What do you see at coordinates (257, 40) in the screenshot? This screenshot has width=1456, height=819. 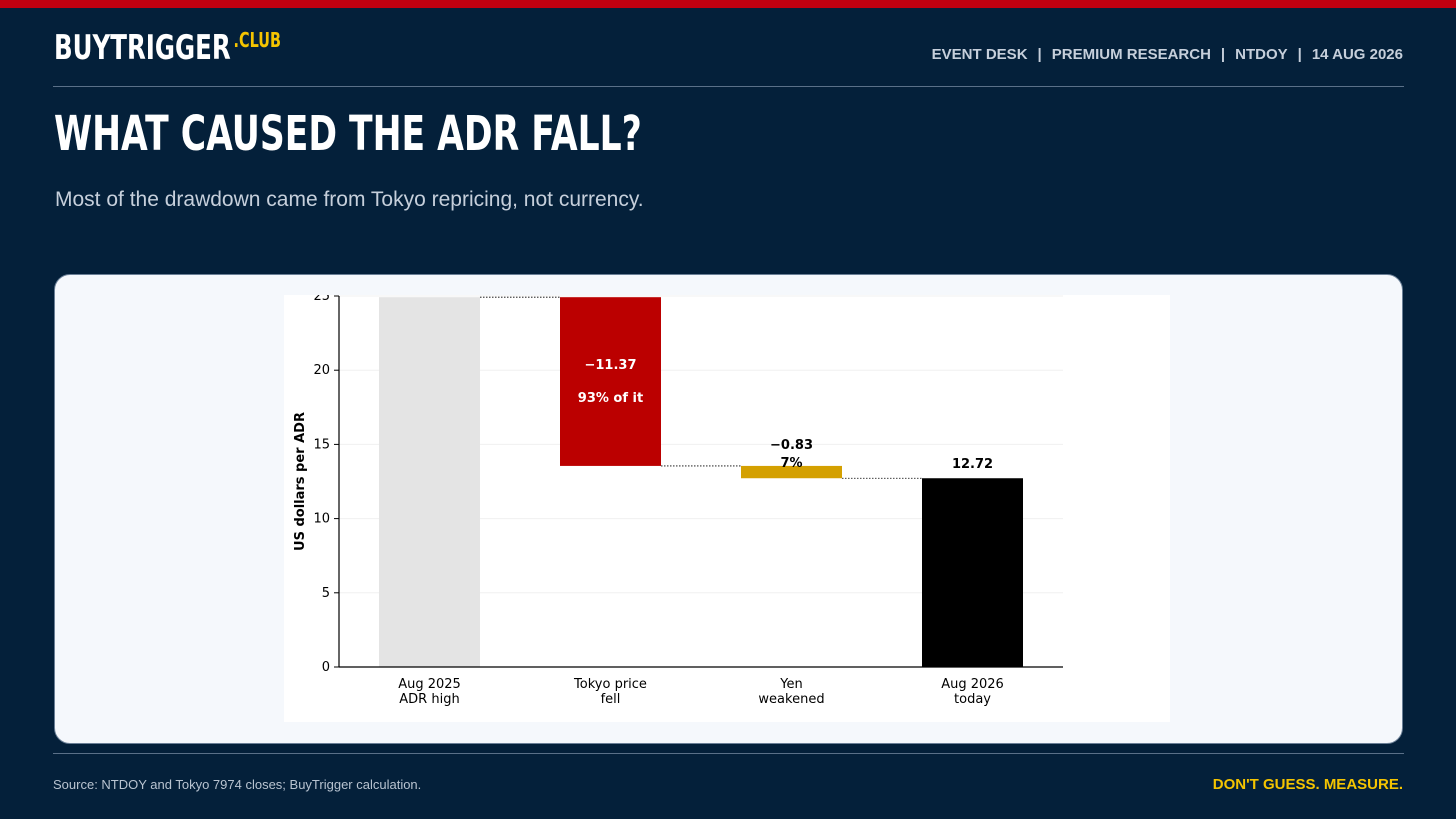 I see `brand-suffix: .CLUB` at bounding box center [257, 40].